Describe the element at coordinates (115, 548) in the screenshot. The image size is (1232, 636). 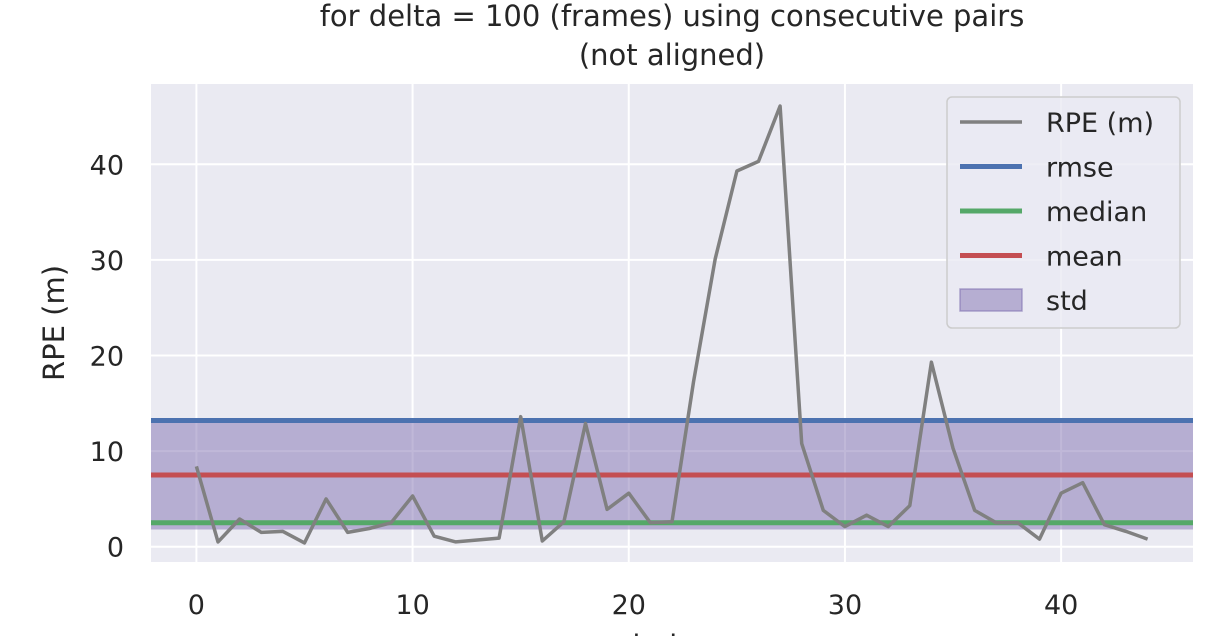
I see `y-tick-label: 0` at that location.